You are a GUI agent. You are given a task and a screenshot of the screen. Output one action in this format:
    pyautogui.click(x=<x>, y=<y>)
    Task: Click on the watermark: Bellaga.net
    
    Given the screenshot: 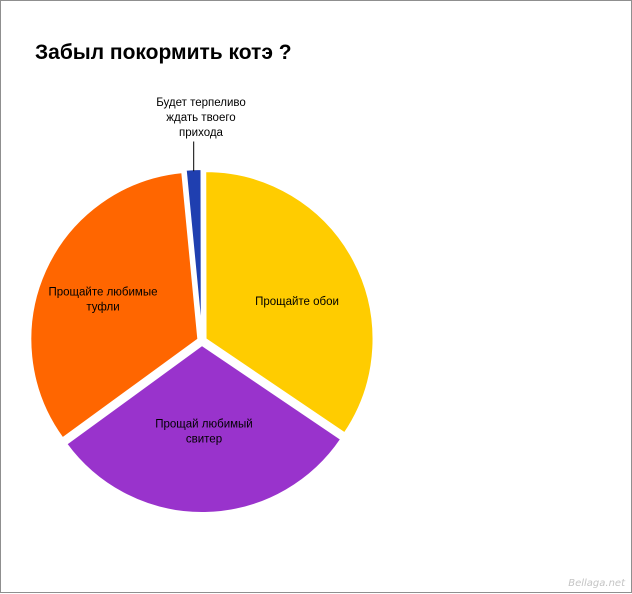 What is the action you would take?
    pyautogui.click(x=596, y=583)
    